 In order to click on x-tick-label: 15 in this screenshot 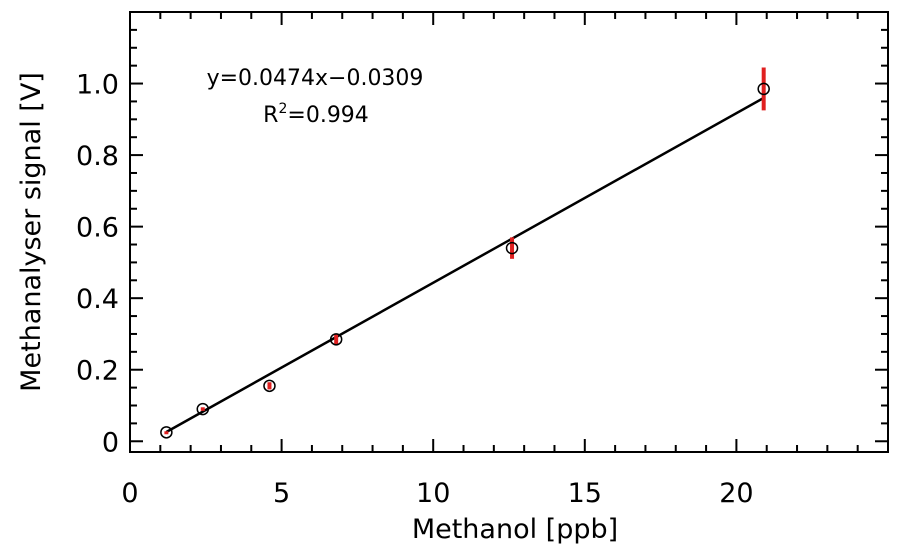, I will do `click(585, 493)`.